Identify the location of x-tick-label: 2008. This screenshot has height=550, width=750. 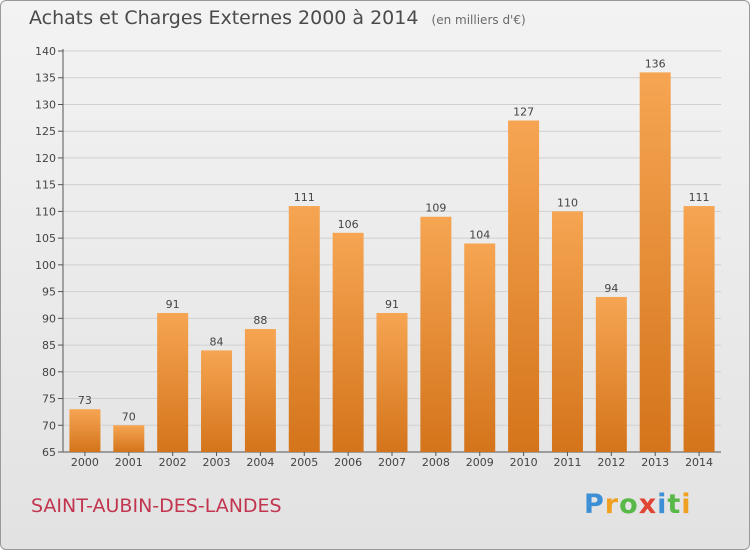
(436, 462).